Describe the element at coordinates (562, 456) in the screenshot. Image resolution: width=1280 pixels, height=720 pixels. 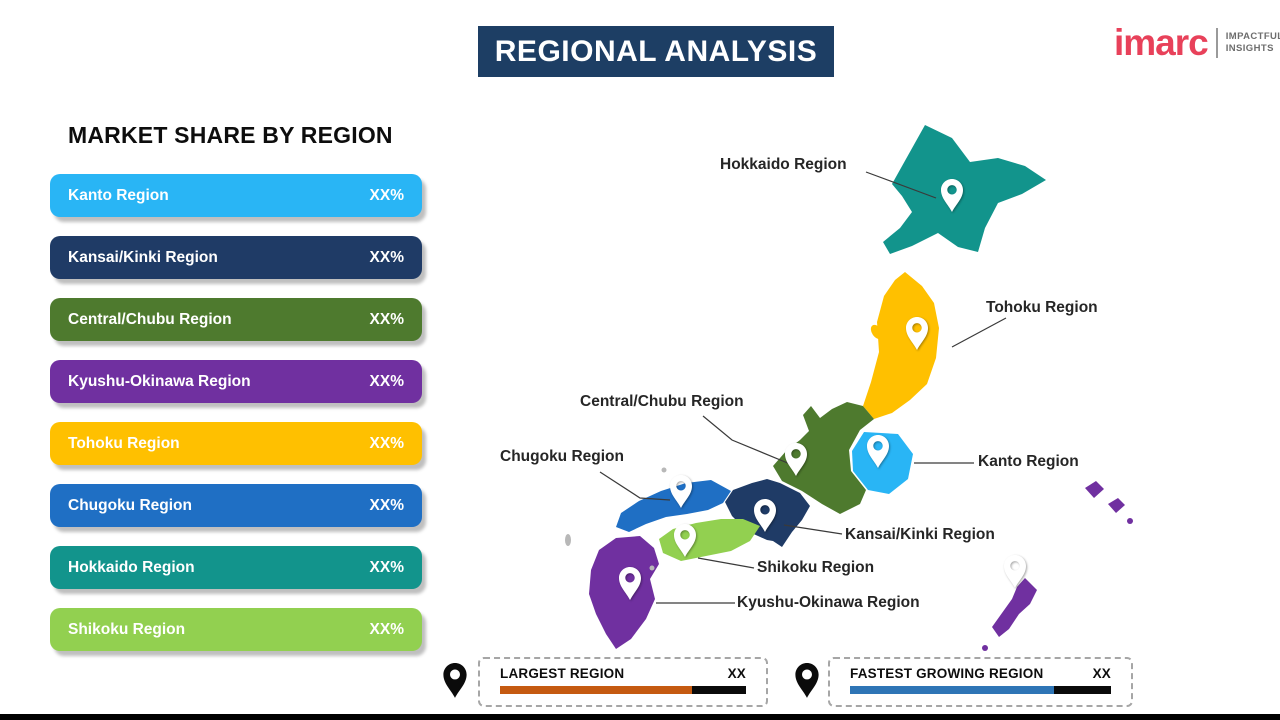
I see `map-label-chugoku: Chugoku Region` at that location.